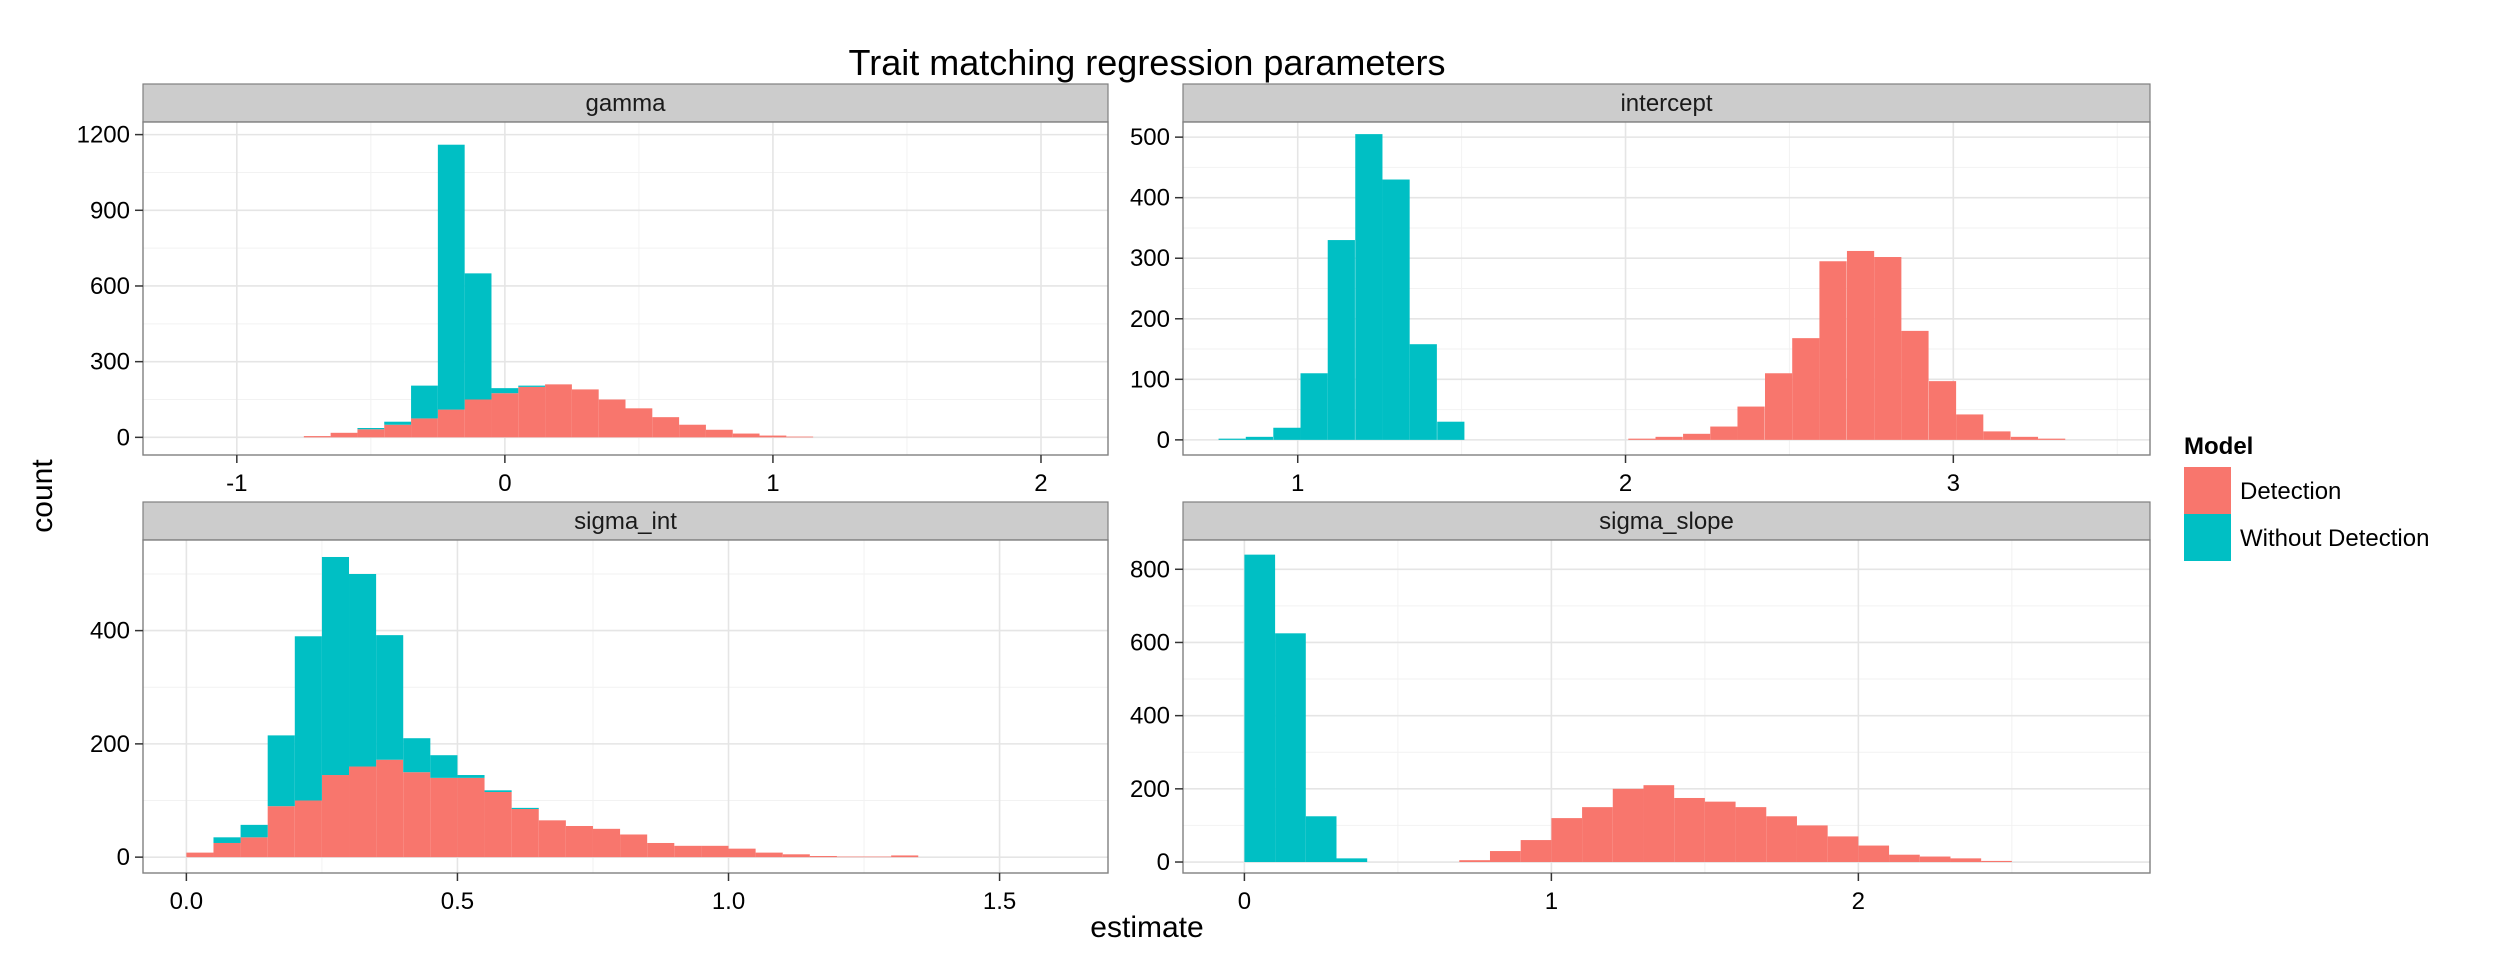  What do you see at coordinates (625, 521) in the screenshot?
I see `facet-strip-label: sigma_int` at bounding box center [625, 521].